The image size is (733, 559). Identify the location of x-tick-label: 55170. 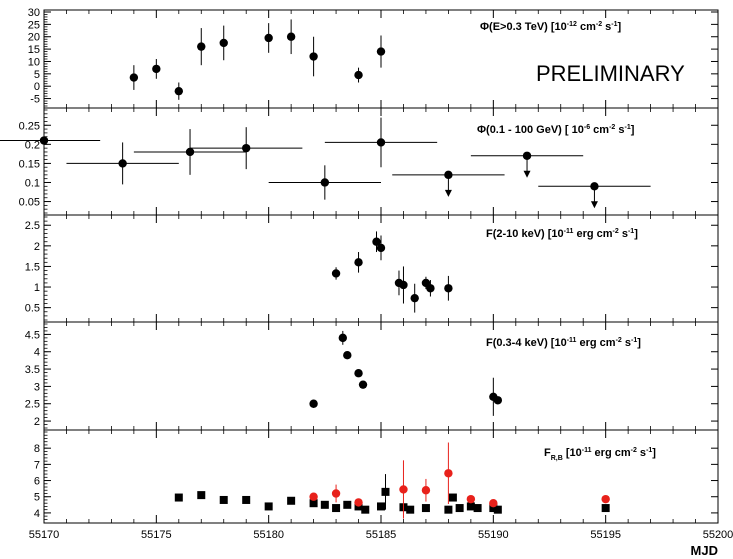
(44, 535).